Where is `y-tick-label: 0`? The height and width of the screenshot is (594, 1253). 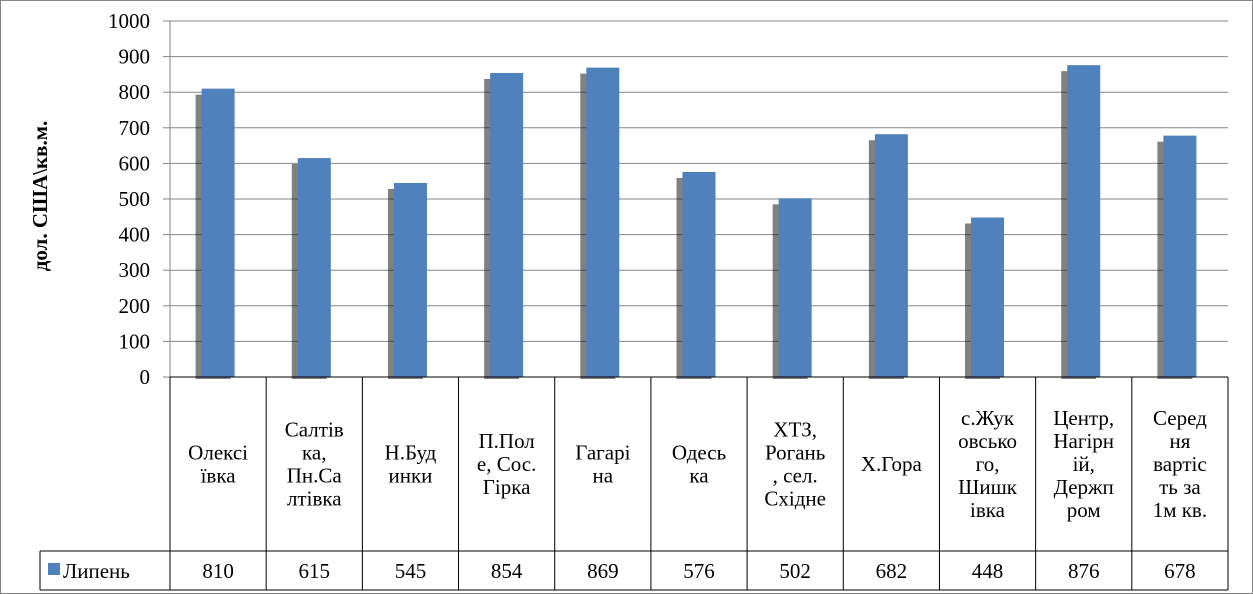 y-tick-label: 0 is located at coordinates (145, 377).